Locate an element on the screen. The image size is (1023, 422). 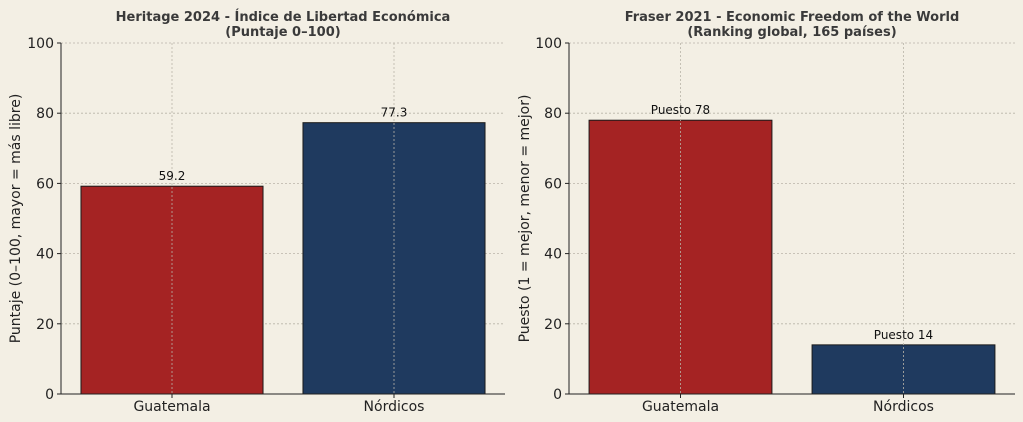
data-label: 59.2 is located at coordinates (172, 176).